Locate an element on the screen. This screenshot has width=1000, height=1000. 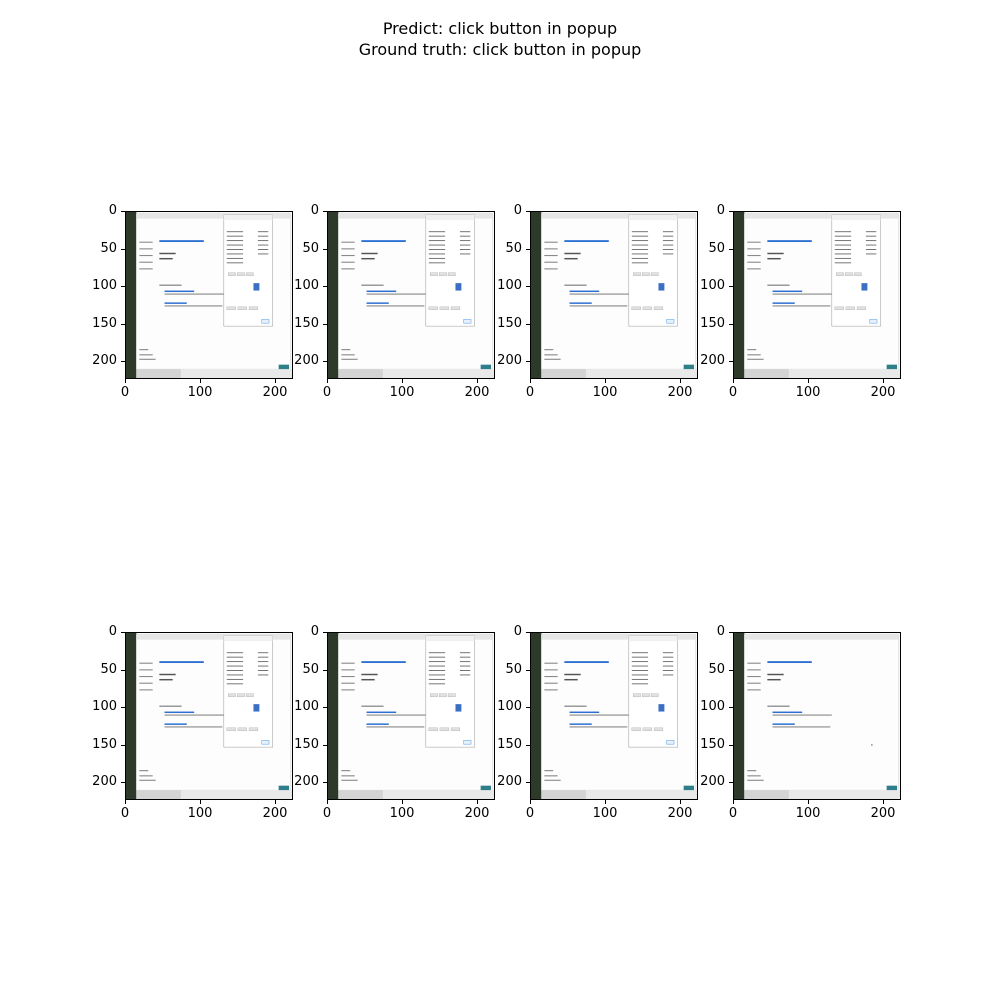
network-description is located at coordinates (599, 294).